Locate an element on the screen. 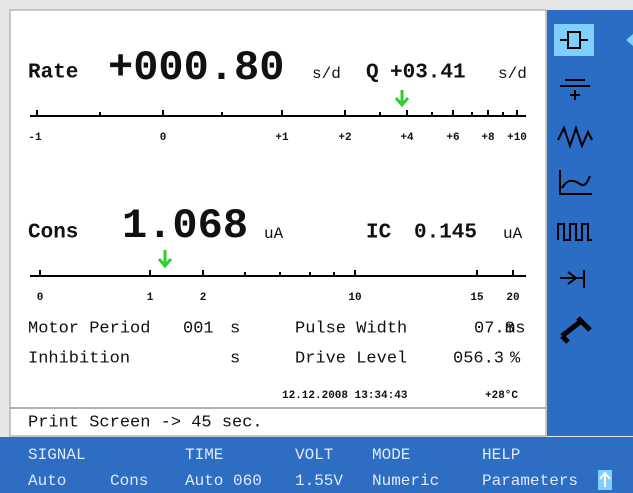  icon-curve is located at coordinates (575, 182).